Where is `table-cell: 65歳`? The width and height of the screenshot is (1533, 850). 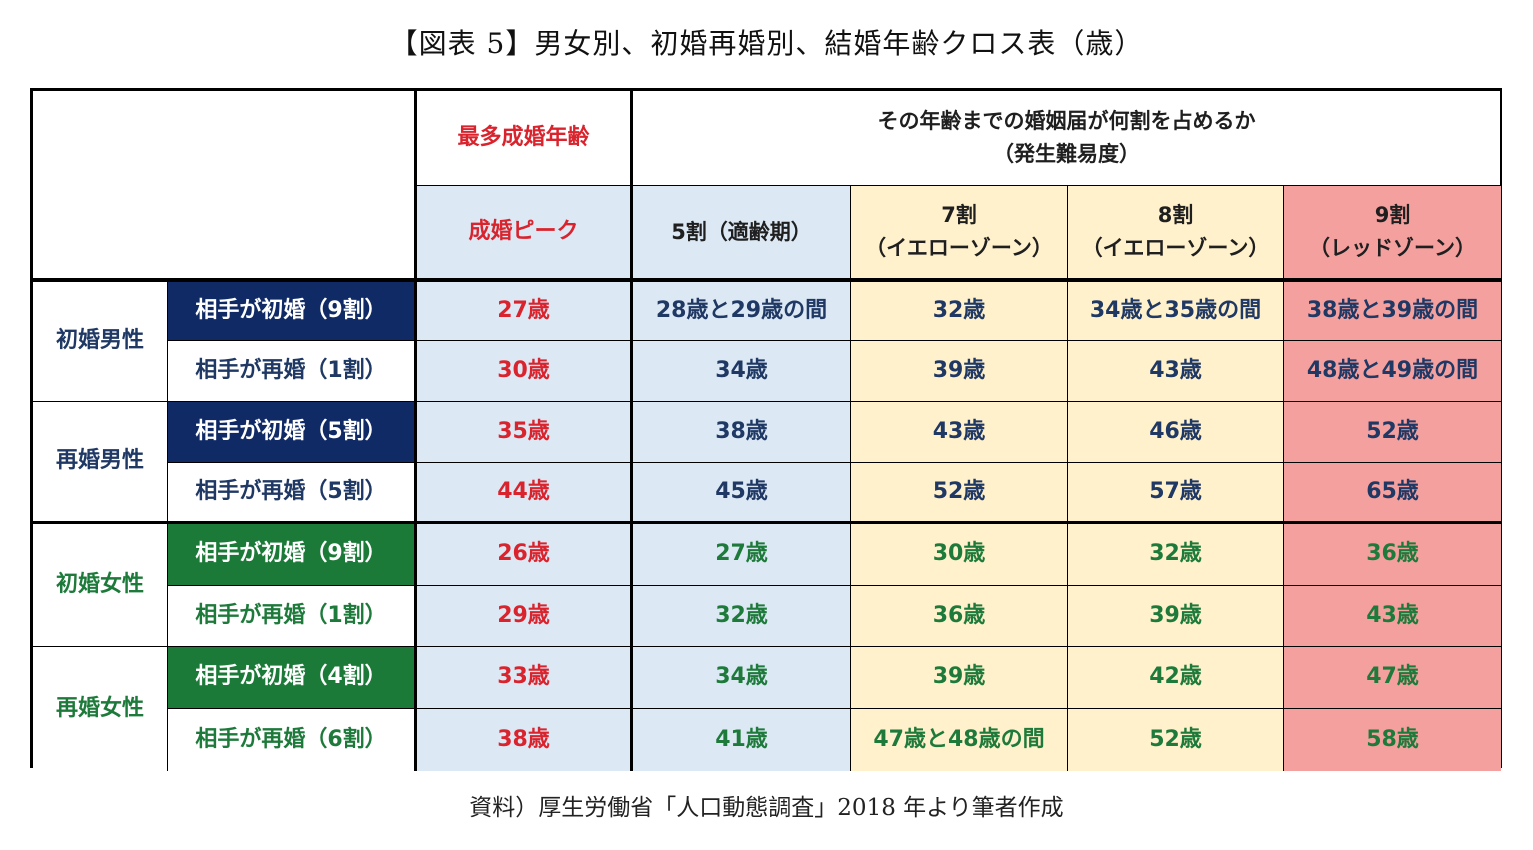 table-cell: 65歳 is located at coordinates (1392, 493).